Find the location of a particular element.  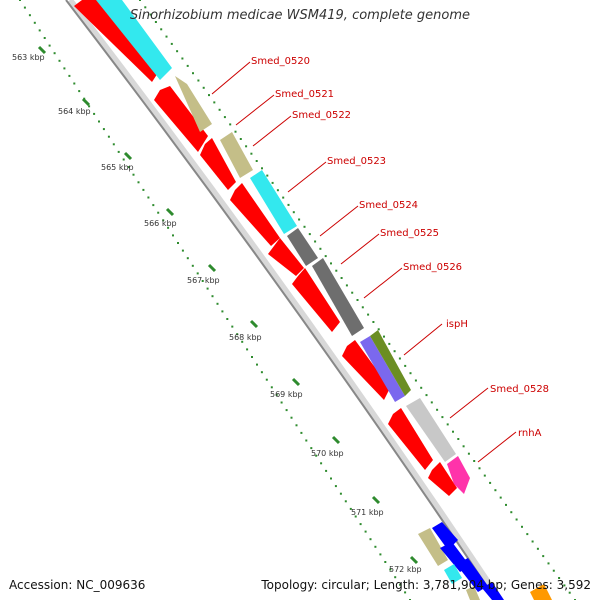

gene-label: Smed_0521 is located at coordinates (304, 94).